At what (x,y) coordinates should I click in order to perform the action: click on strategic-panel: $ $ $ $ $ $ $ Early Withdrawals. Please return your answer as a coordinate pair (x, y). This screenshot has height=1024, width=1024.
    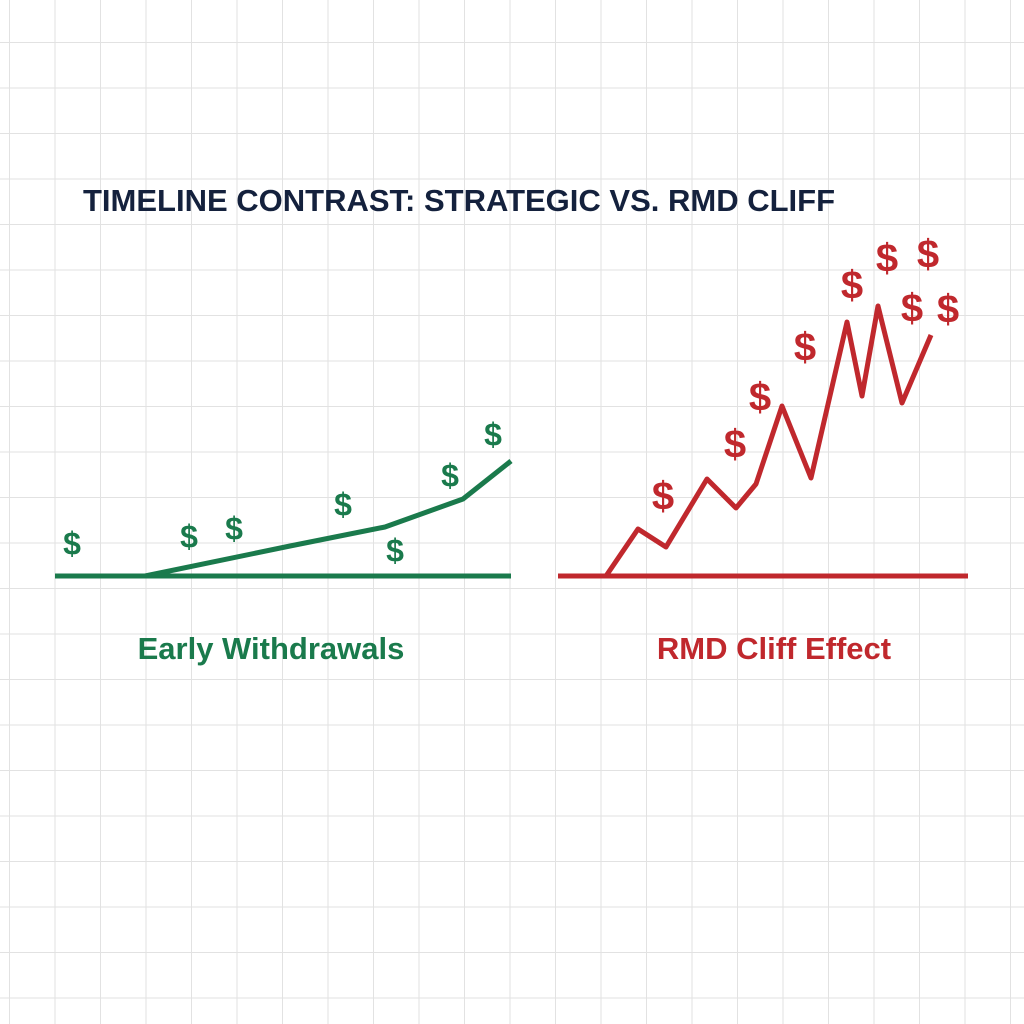
    Looking at the image, I should click on (284, 541).